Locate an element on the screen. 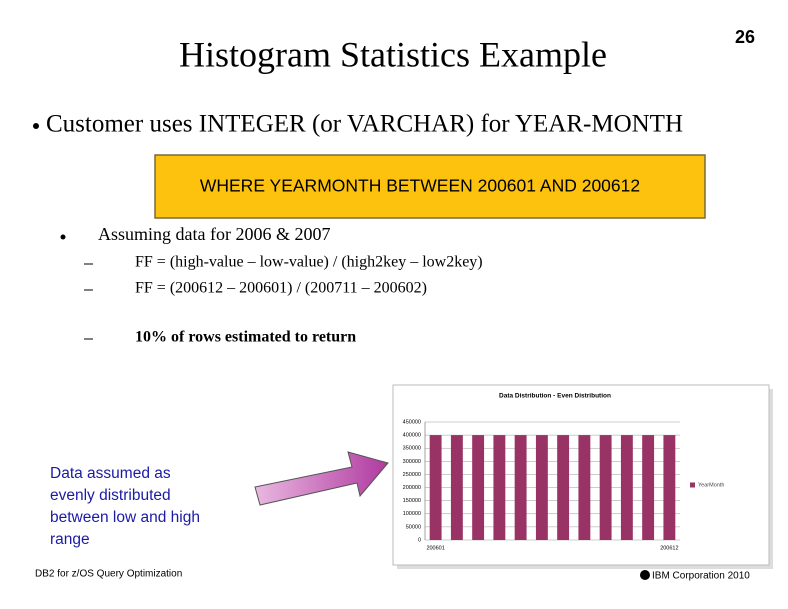  y-tick-label: 200000 is located at coordinates (412, 488).